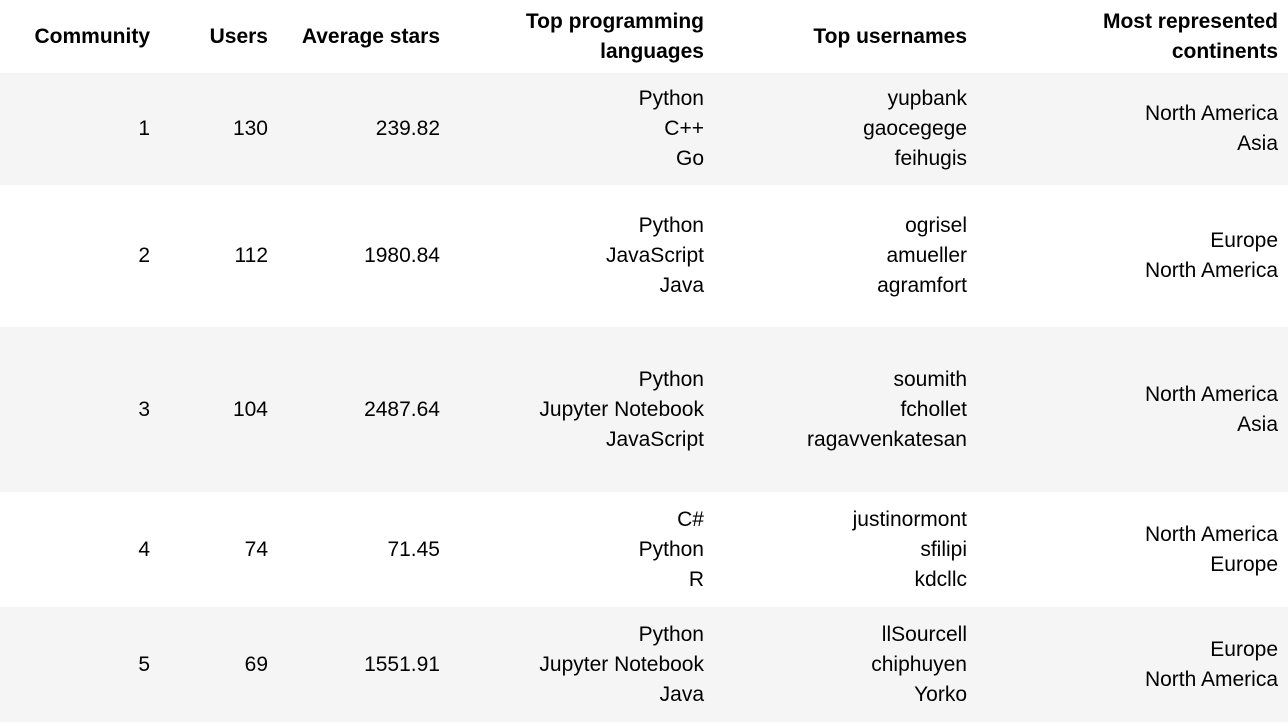 This screenshot has height=726, width=1288. Describe the element at coordinates (890, 36) in the screenshot. I see `header-top-usernames: Top usernames` at that location.